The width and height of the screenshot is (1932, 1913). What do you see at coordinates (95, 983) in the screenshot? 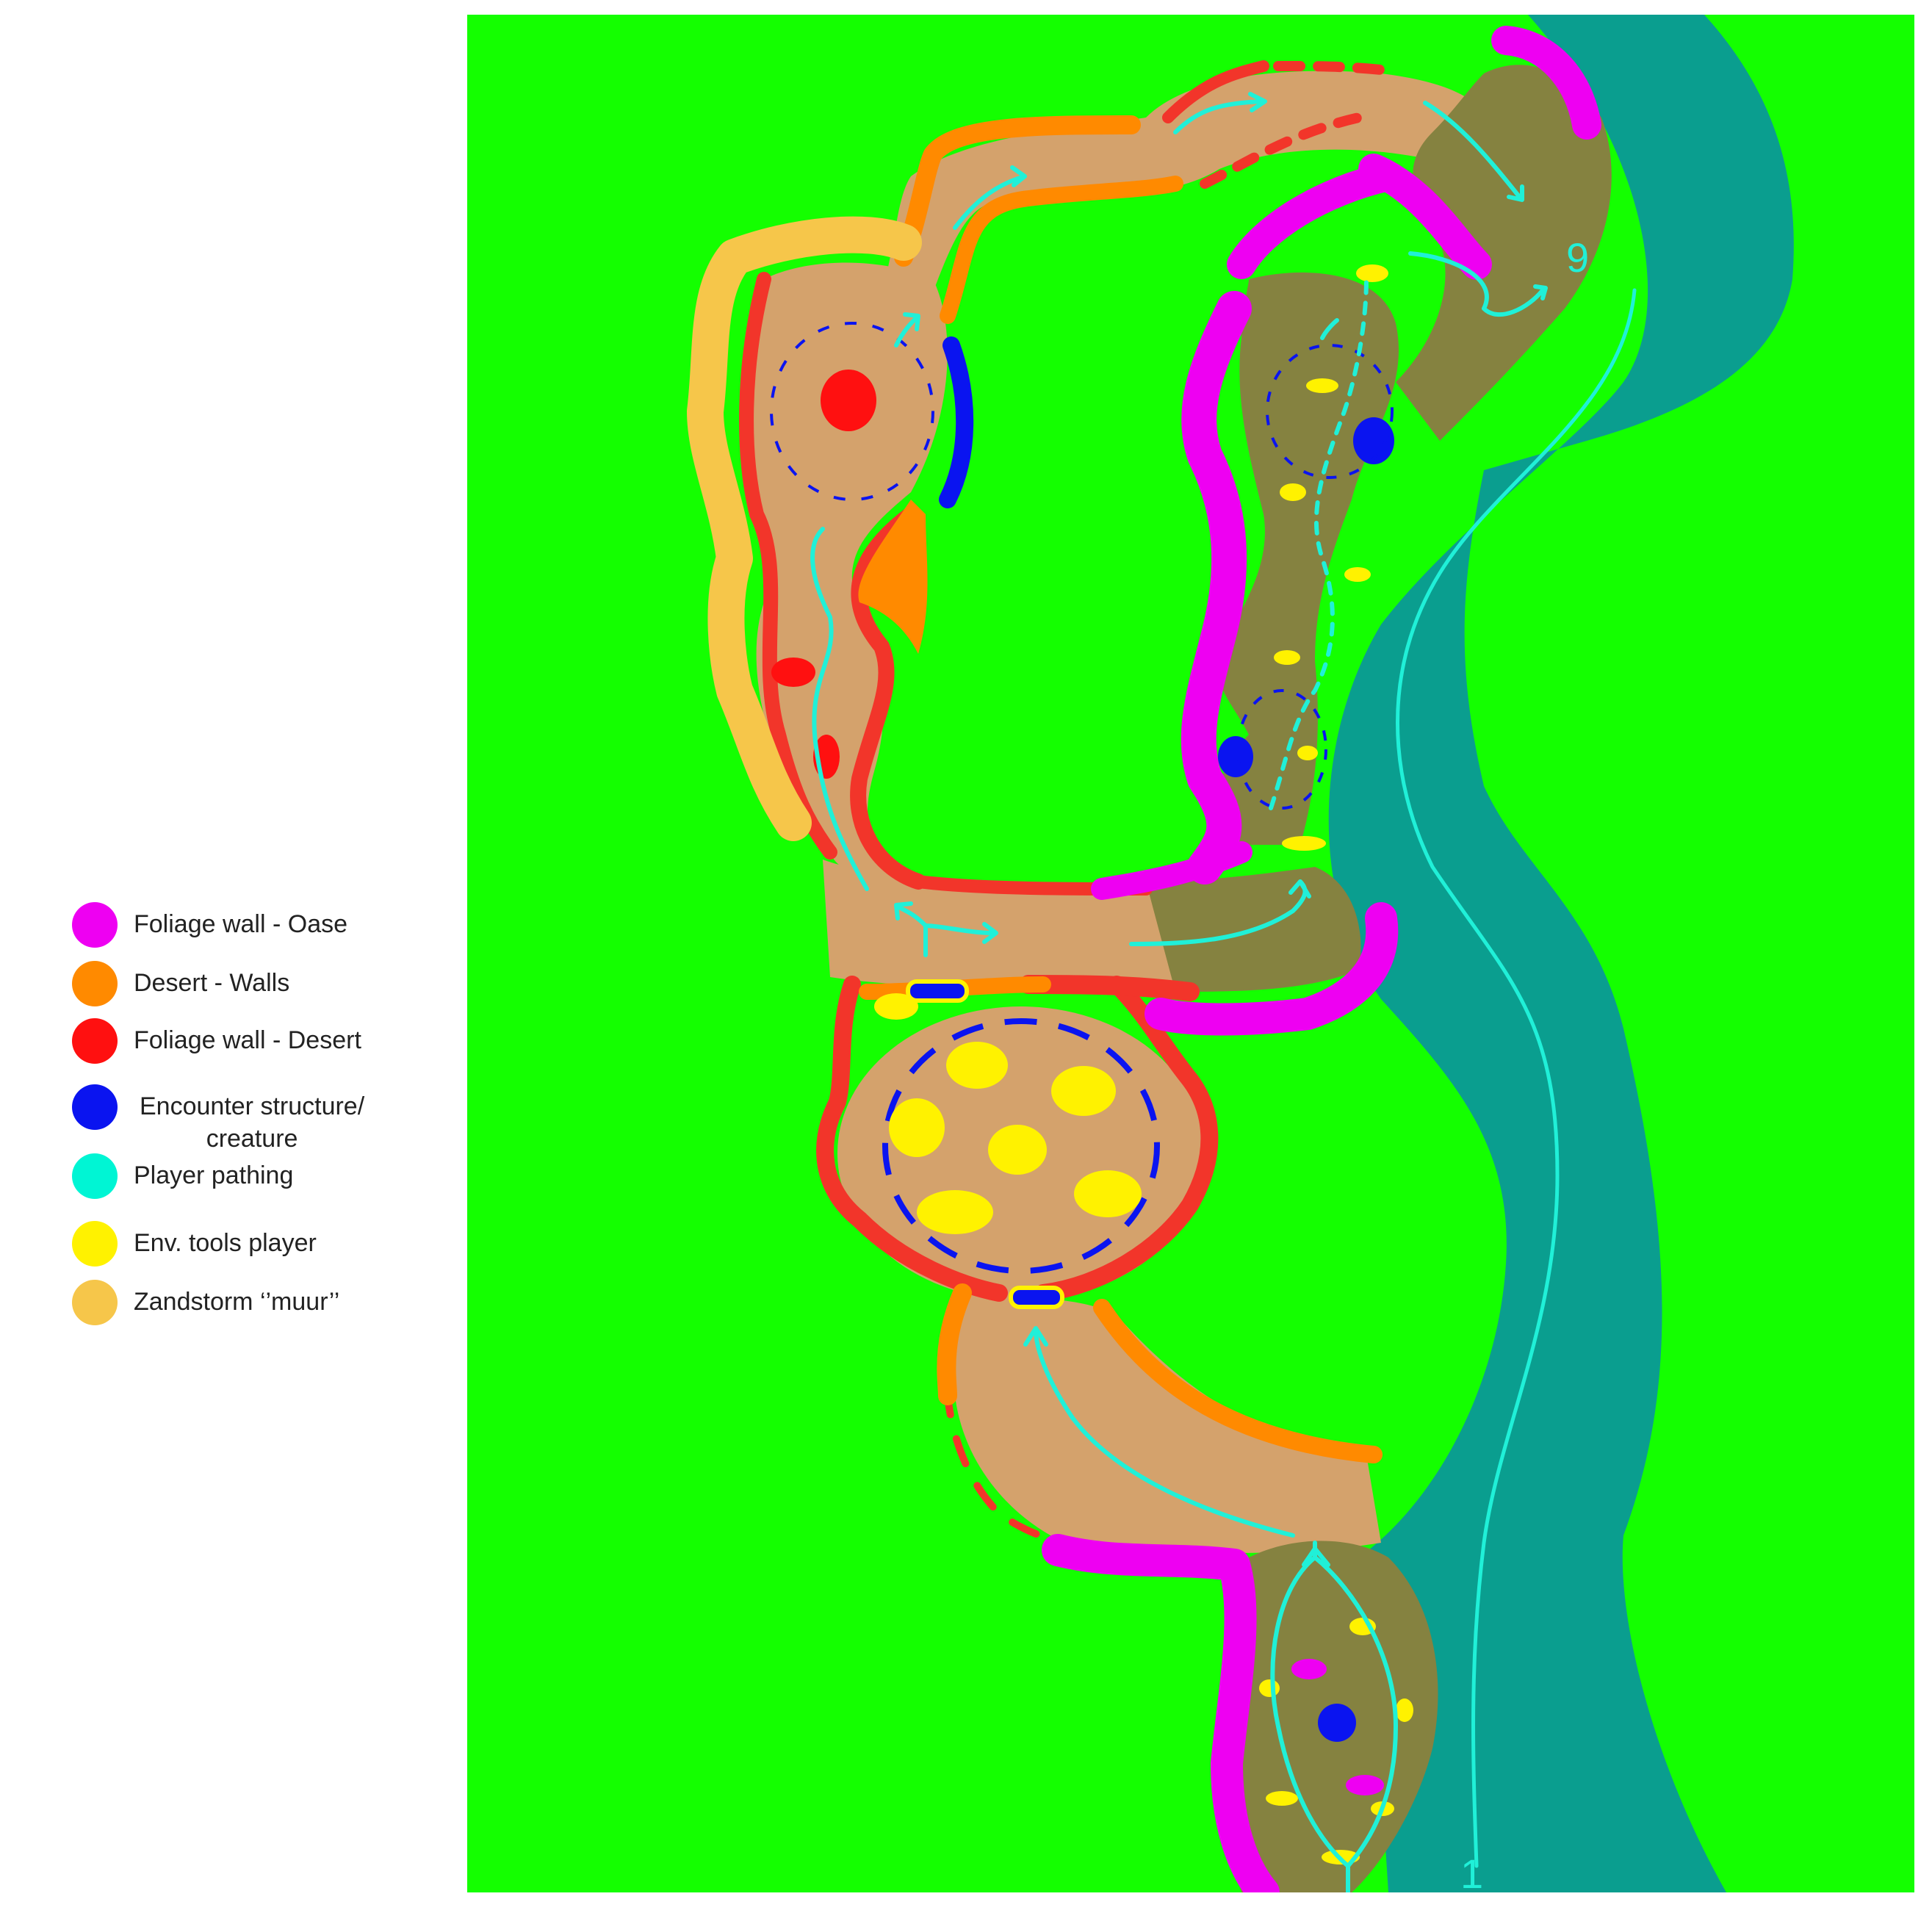
I see `orange-dot-icon` at bounding box center [95, 983].